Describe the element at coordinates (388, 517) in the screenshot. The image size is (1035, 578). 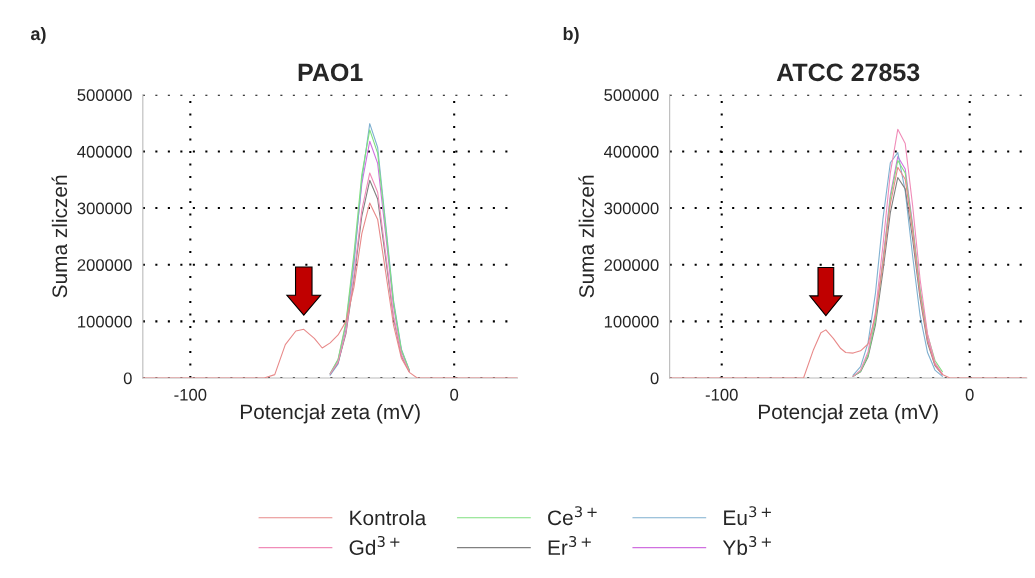
I see `legend-label: Kontrola` at that location.